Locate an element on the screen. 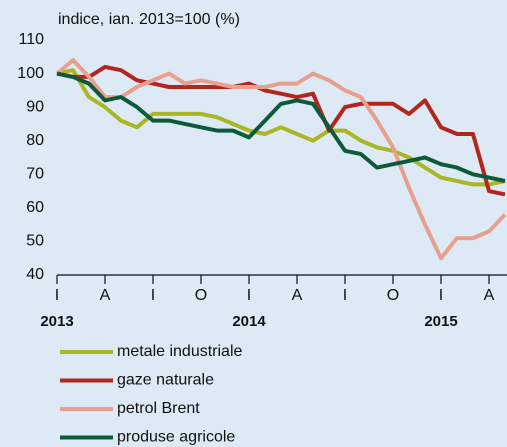 The width and height of the screenshot is (507, 447). legend-label: metale industriale is located at coordinates (180, 351).